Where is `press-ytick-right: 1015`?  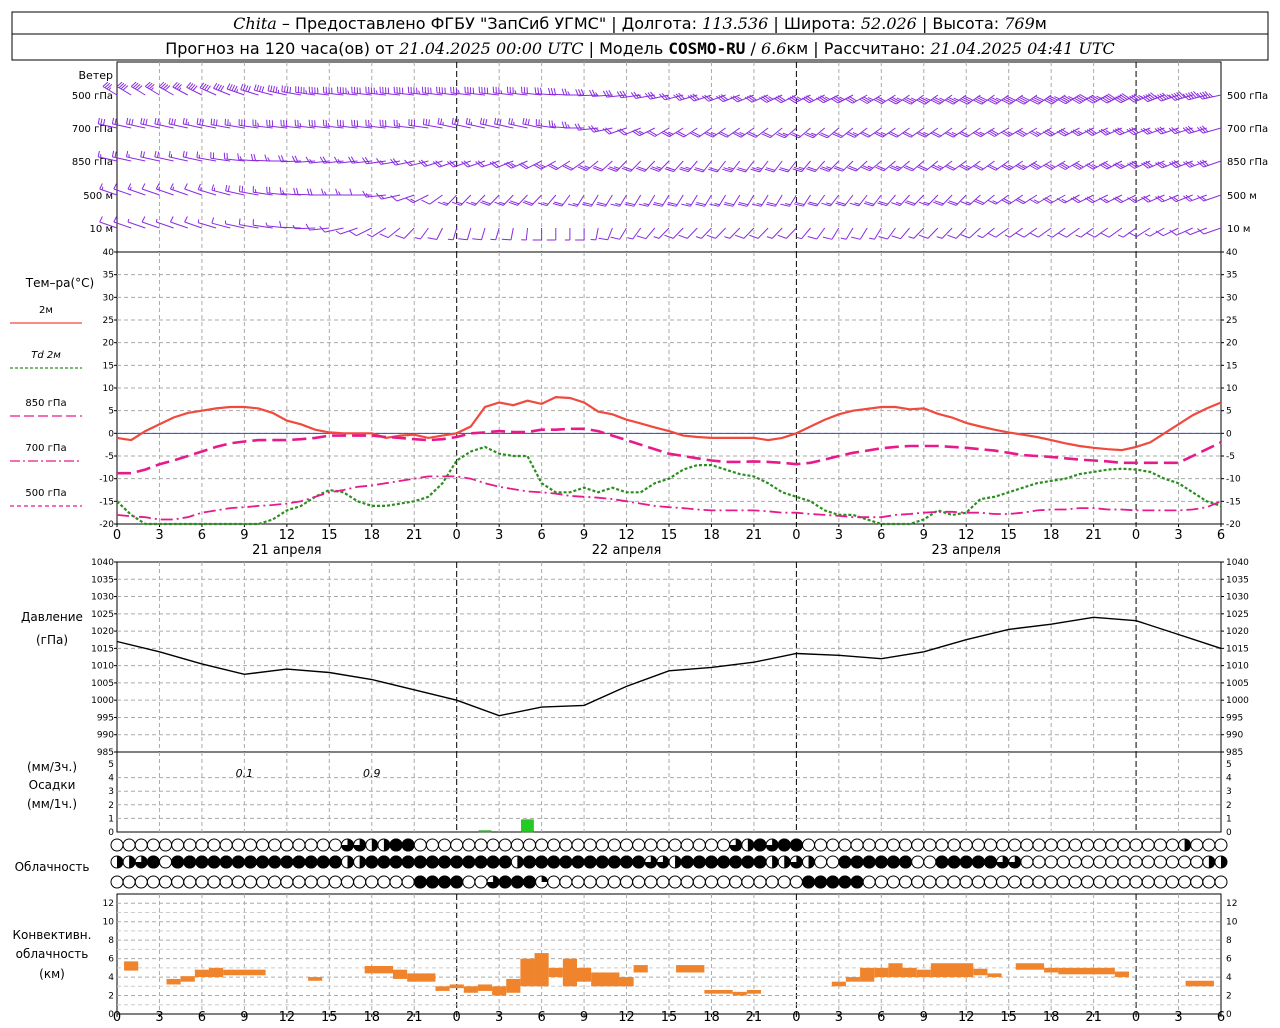
press-ytick-right: 1015 is located at coordinates (1237, 649).